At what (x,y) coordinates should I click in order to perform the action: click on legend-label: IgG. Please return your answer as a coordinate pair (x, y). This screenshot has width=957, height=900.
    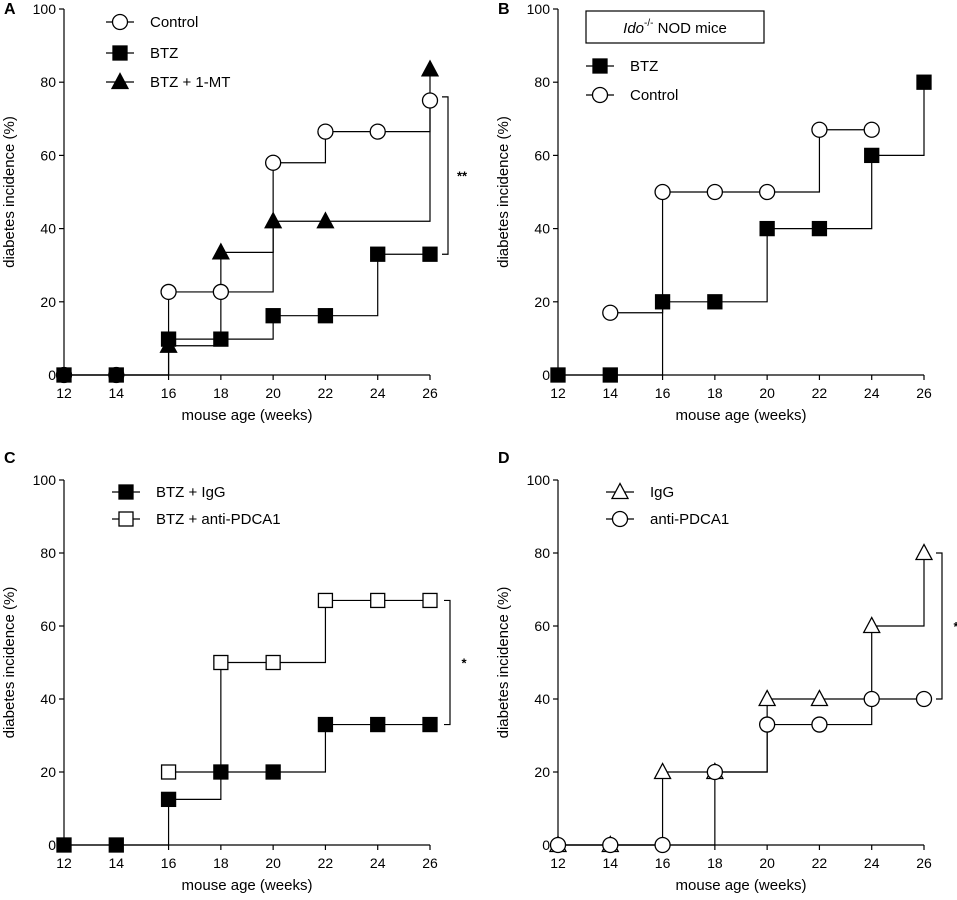
    Looking at the image, I should click on (662, 492).